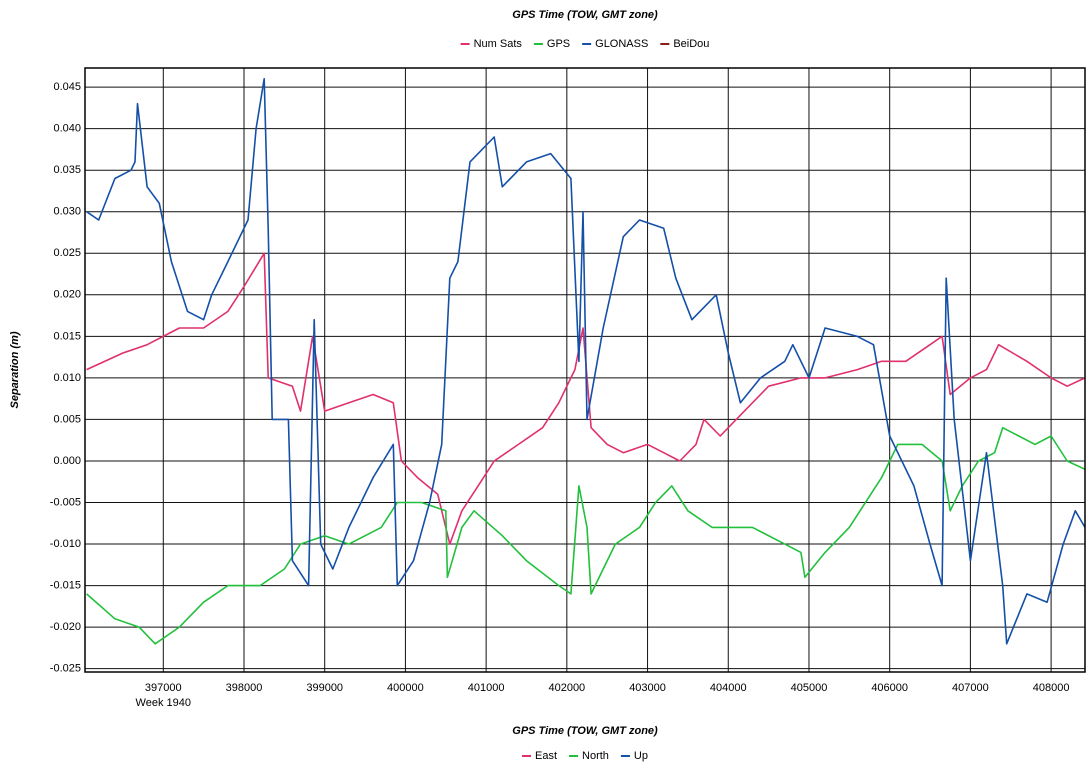  I want to click on legend-label: East, so click(546, 756).